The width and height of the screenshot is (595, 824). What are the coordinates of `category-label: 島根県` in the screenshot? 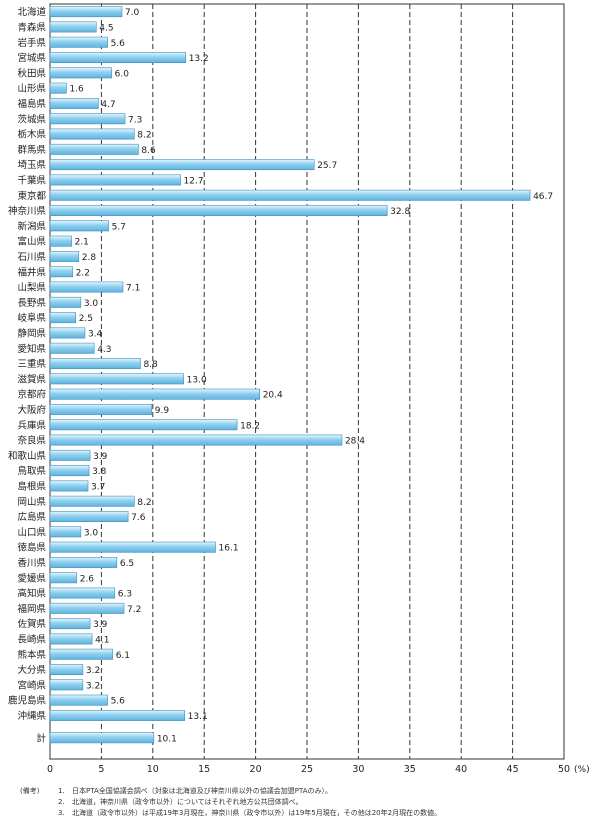 It's located at (31, 486).